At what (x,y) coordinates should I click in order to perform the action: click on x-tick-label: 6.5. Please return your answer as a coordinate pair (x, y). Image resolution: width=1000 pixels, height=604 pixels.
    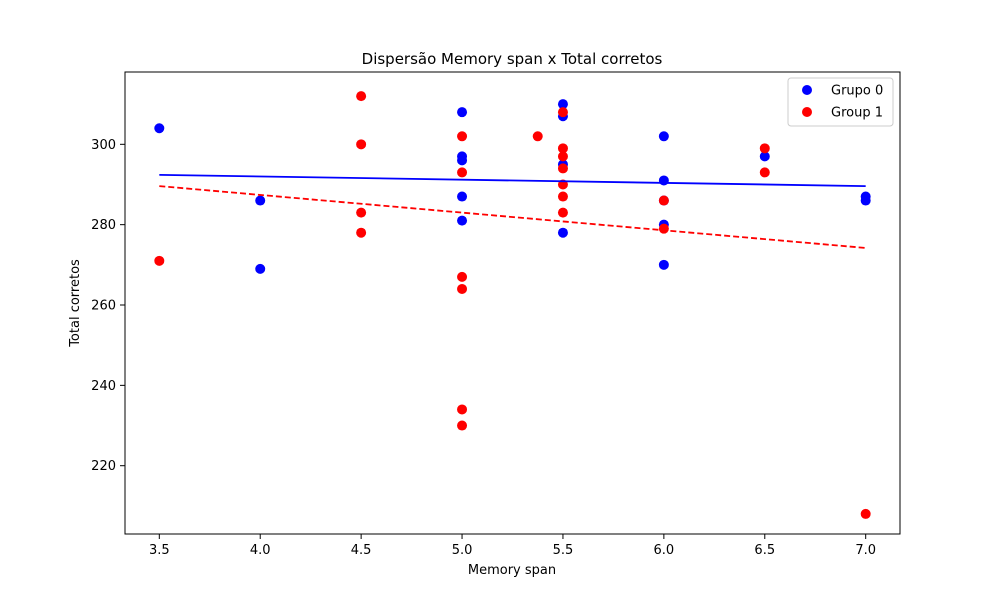
    Looking at the image, I should click on (764, 550).